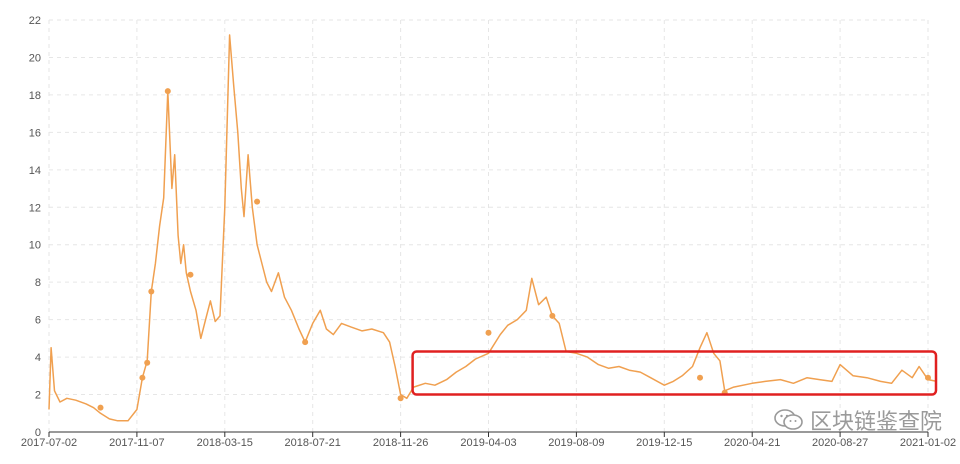 The image size is (960, 464). Describe the element at coordinates (576, 443) in the screenshot. I see `x-tick-label: 2019-08-09` at that location.